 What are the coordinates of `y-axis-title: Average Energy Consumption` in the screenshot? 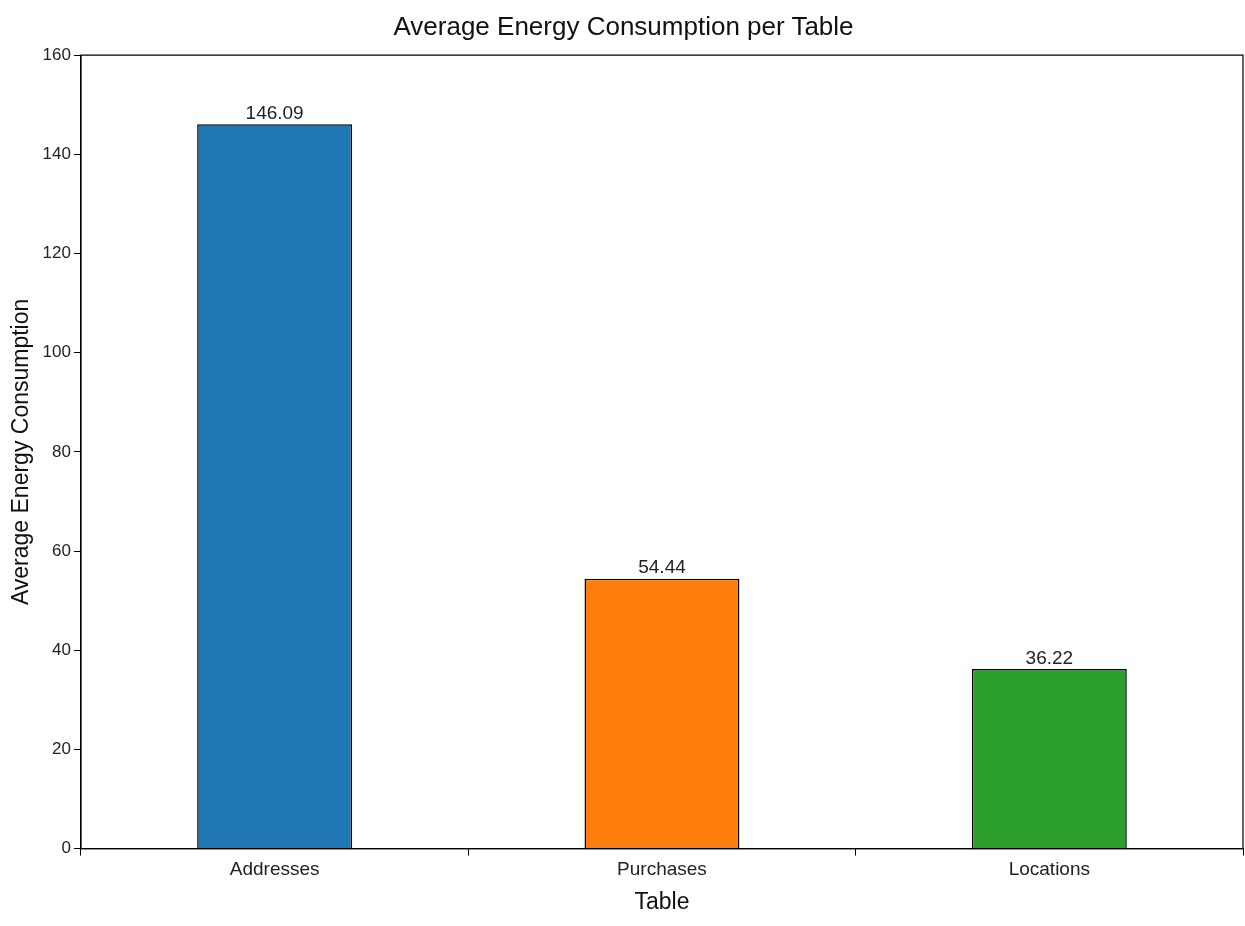 It's located at (20, 452).